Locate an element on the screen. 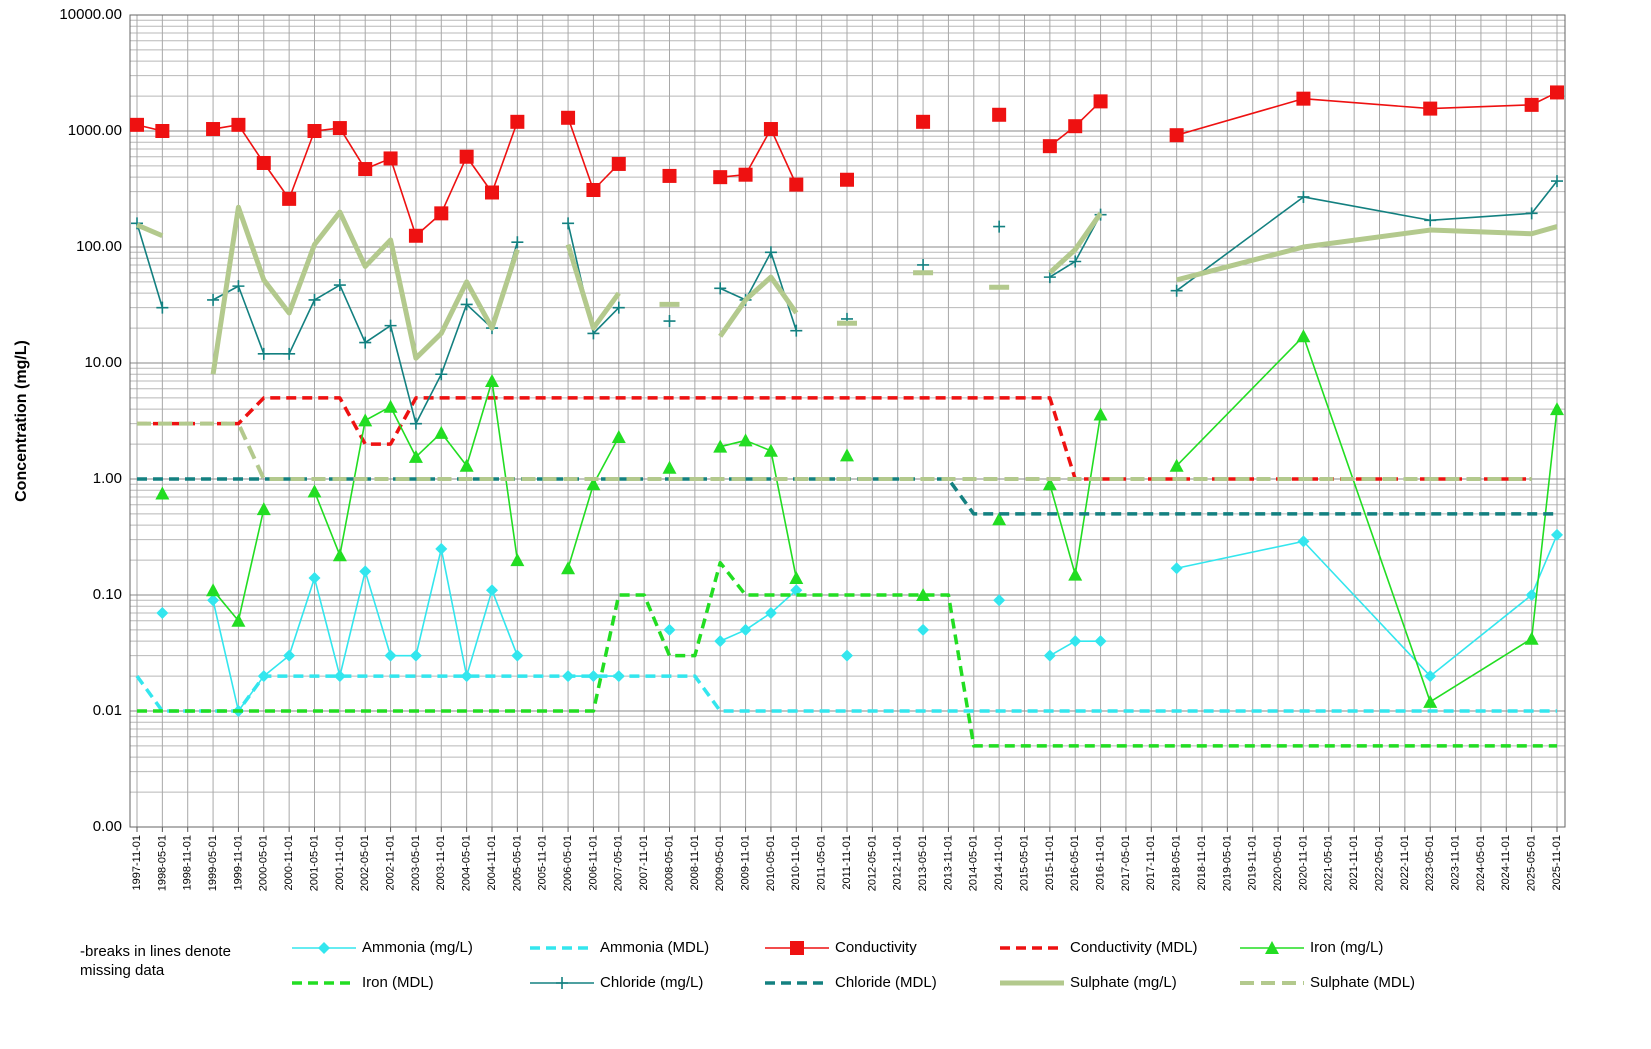  x-tick-label: 2006-11-01 is located at coordinates (593, 862).